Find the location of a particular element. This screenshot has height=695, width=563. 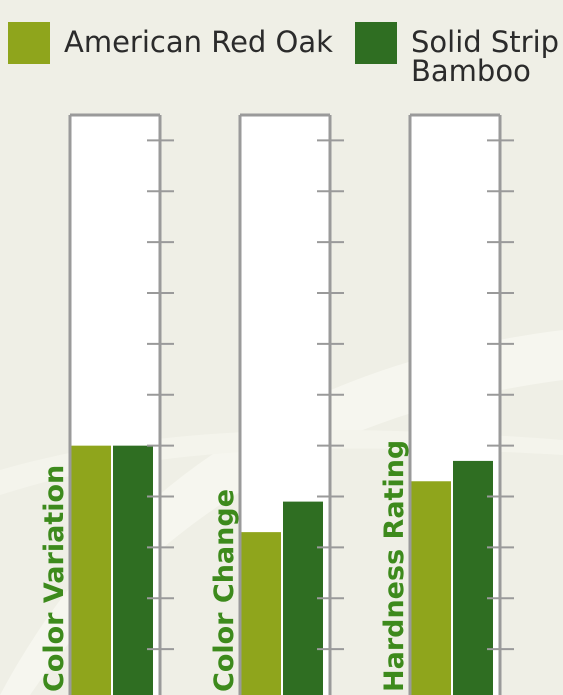

category-label-3: Hardness Rating is located at coordinates (394, 566).